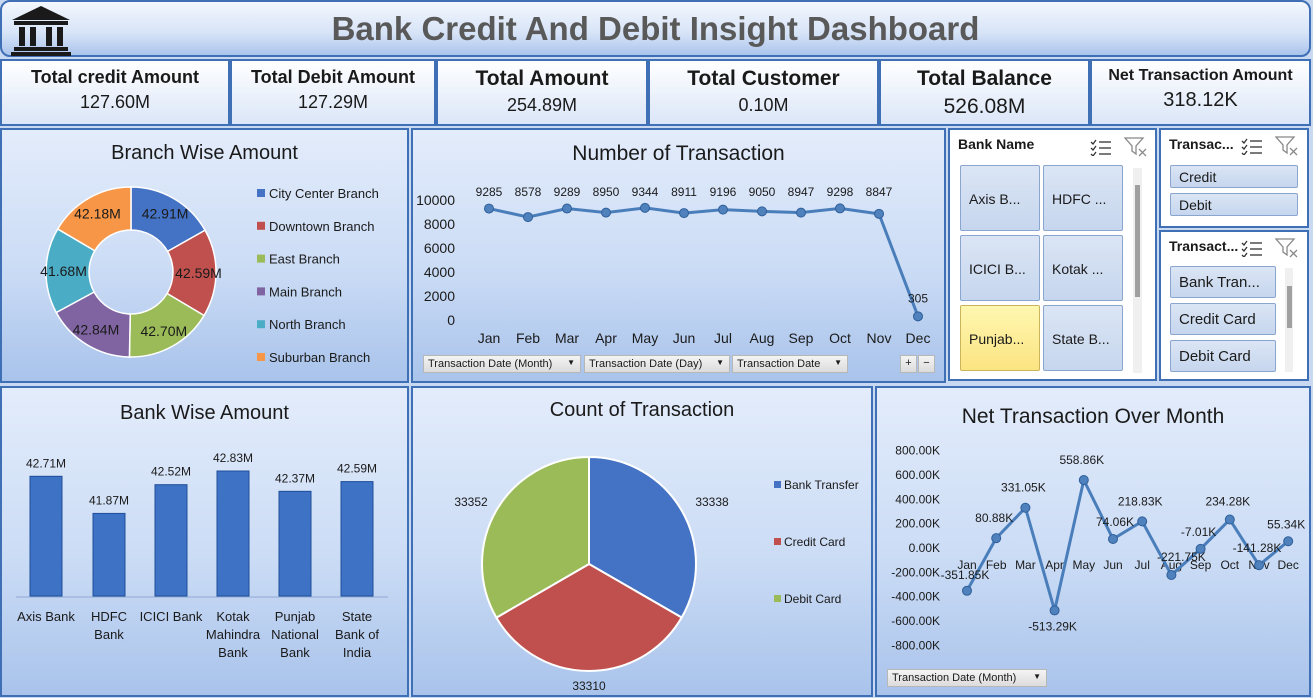  Describe the element at coordinates (918, 298) in the screenshot. I see `data-label: 305` at that location.